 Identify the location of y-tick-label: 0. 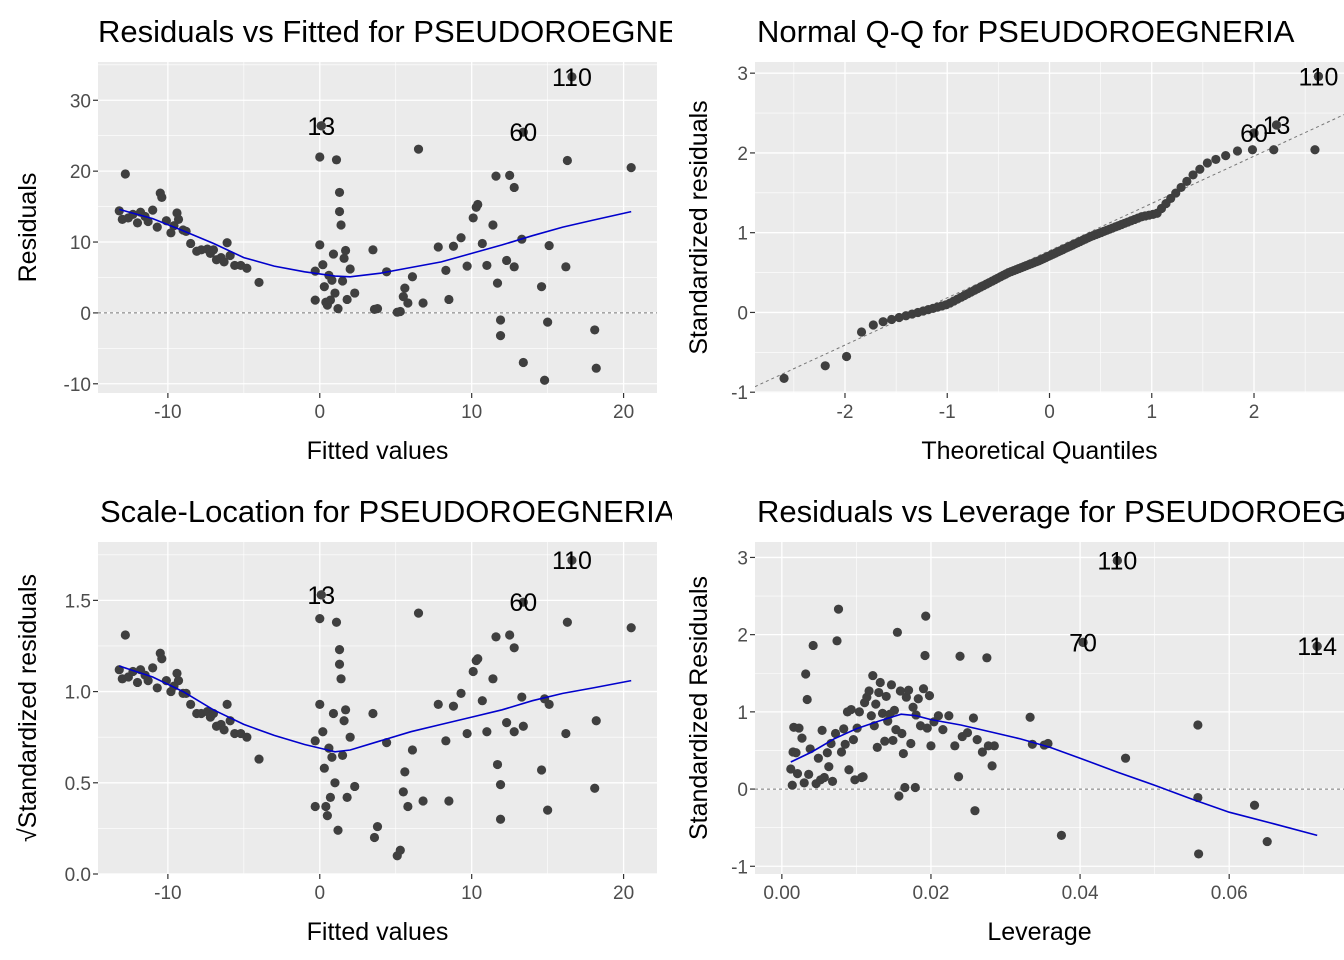
(742, 790).